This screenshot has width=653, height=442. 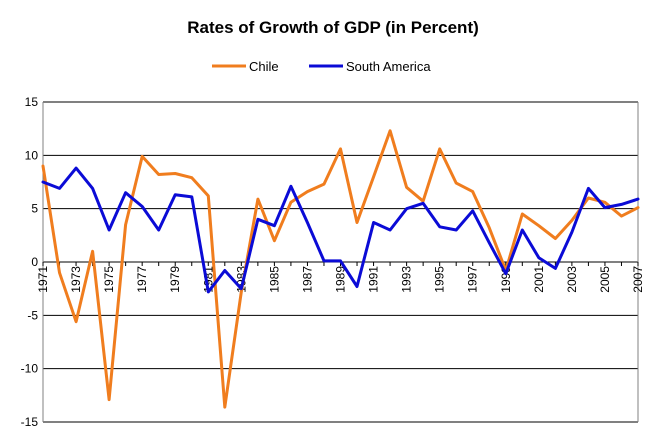 What do you see at coordinates (539, 279) in the screenshot?
I see `x-tick-label: 2001` at bounding box center [539, 279].